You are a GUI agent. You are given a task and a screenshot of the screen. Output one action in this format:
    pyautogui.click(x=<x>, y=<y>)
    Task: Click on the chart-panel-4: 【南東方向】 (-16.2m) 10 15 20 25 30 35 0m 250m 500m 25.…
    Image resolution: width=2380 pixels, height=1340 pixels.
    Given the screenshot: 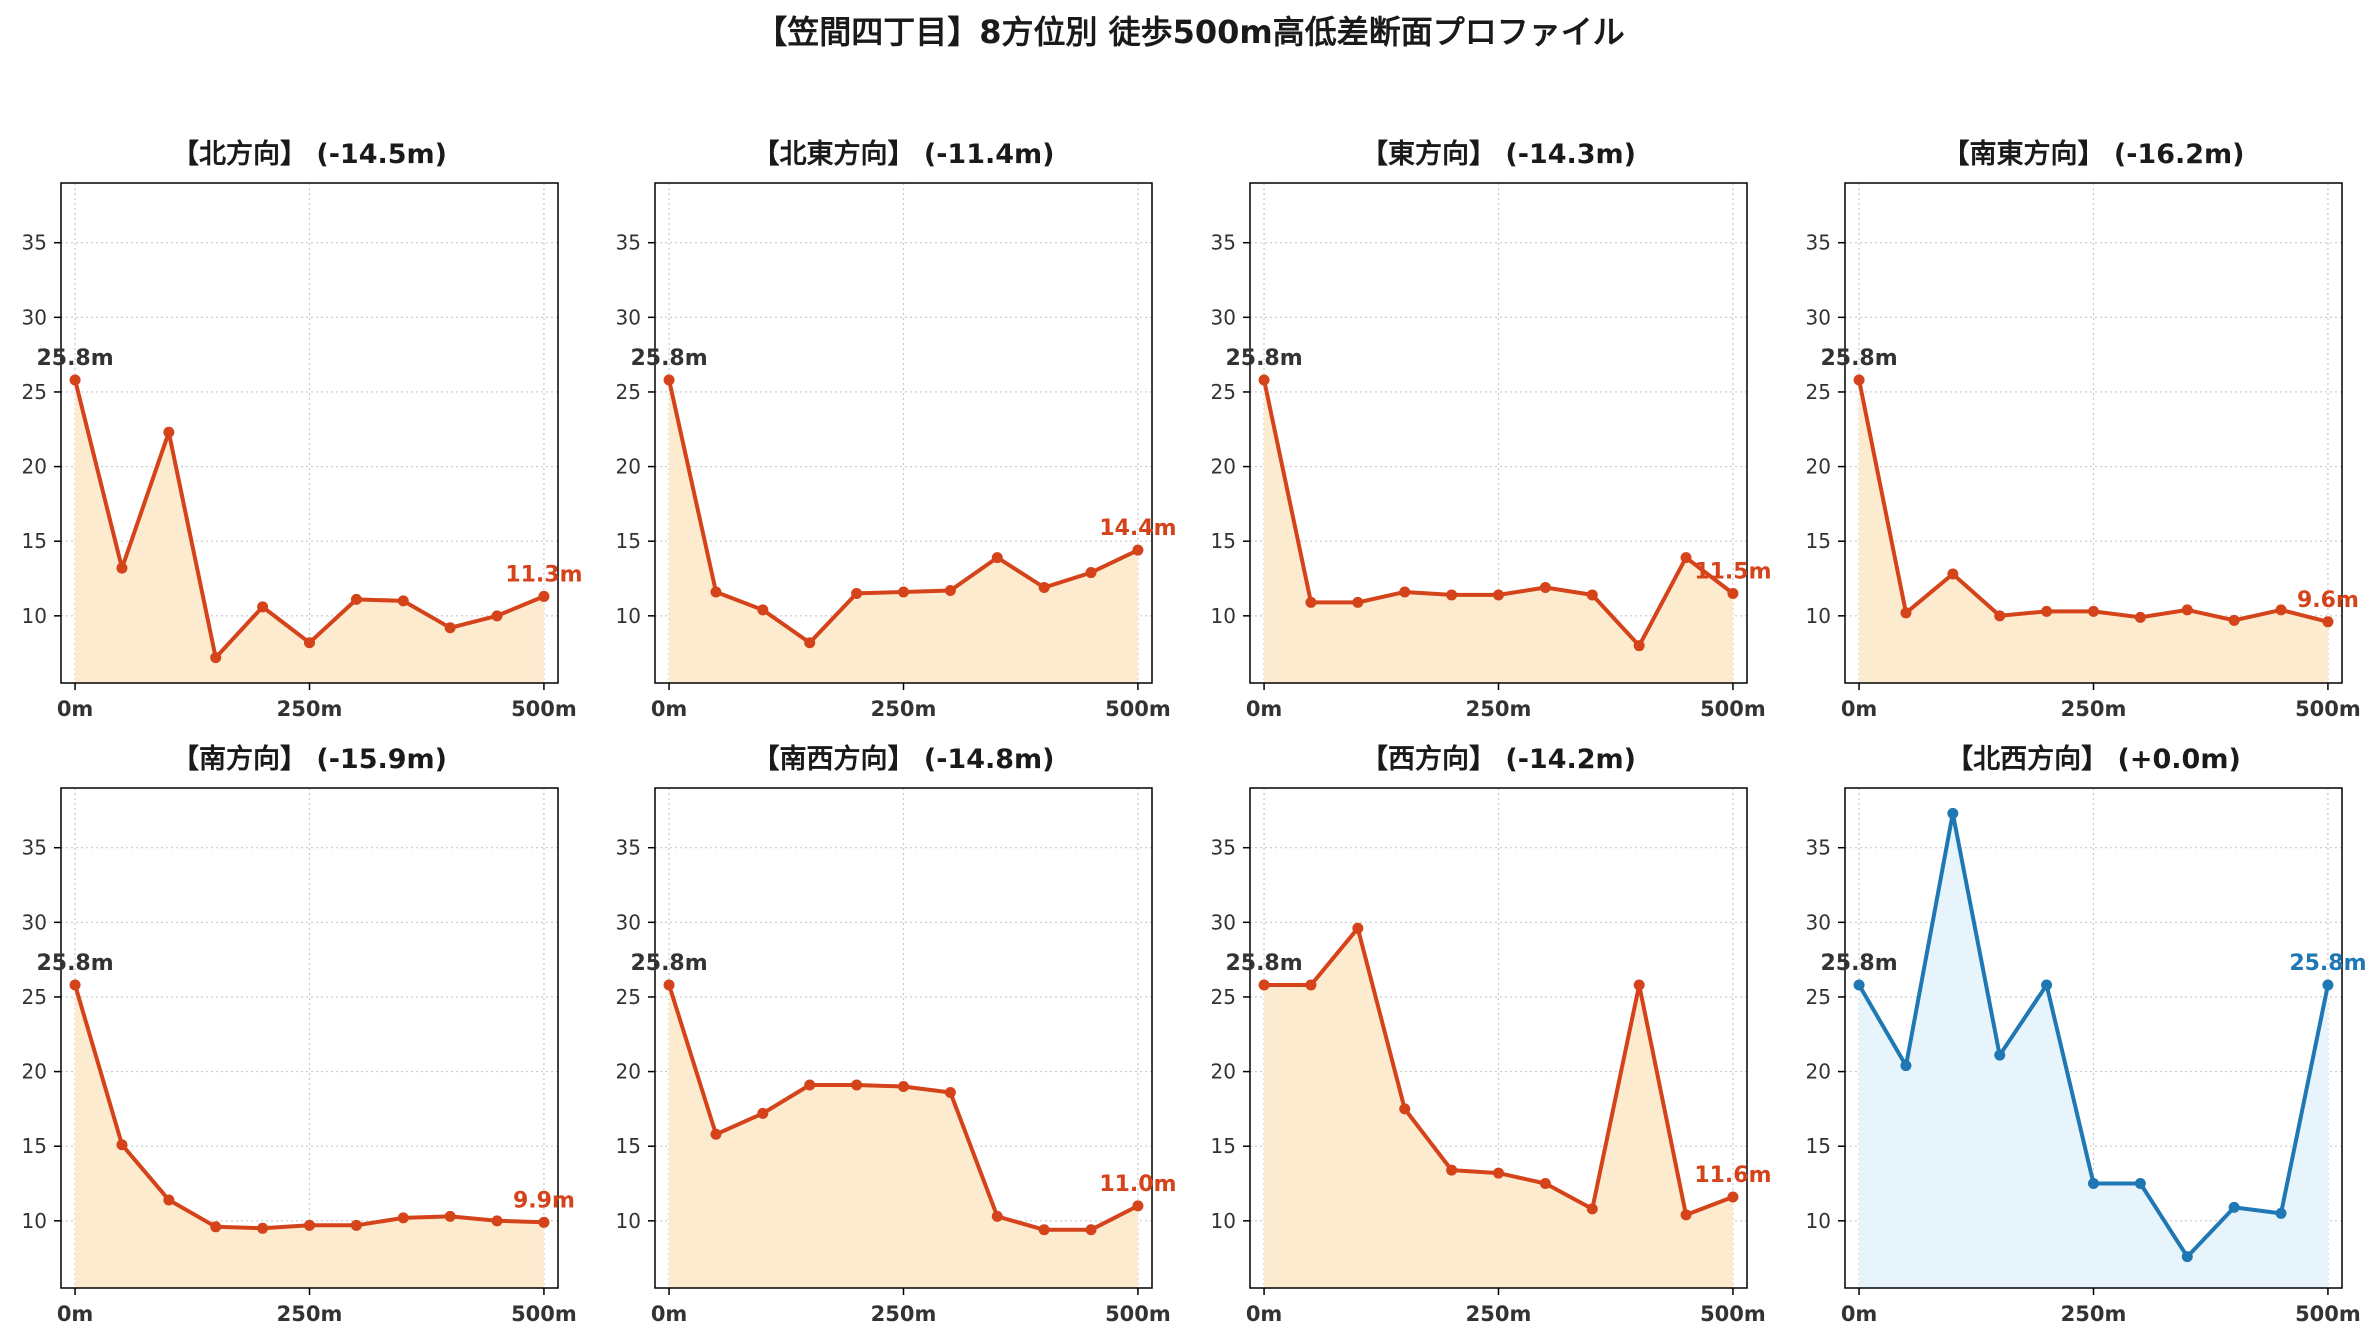 What is the action you would take?
    pyautogui.click(x=2083, y=429)
    